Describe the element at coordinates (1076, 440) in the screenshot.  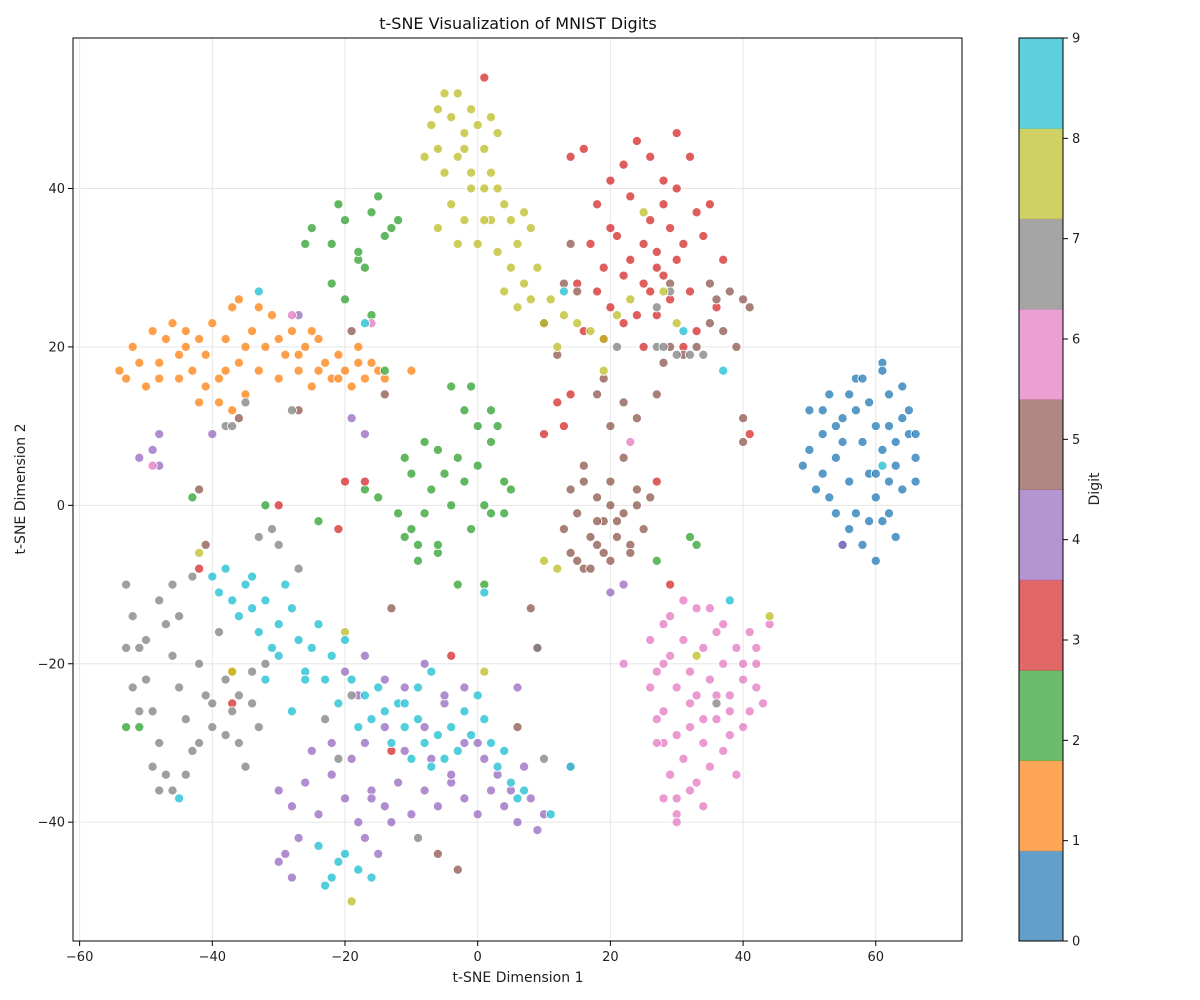
I see `colorbar-tick-label: 5` at that location.